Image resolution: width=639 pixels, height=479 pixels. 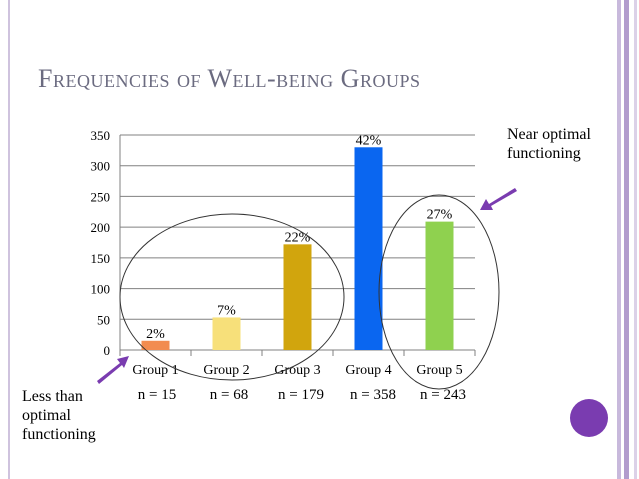 I want to click on data-label: 22%, so click(x=298, y=237).